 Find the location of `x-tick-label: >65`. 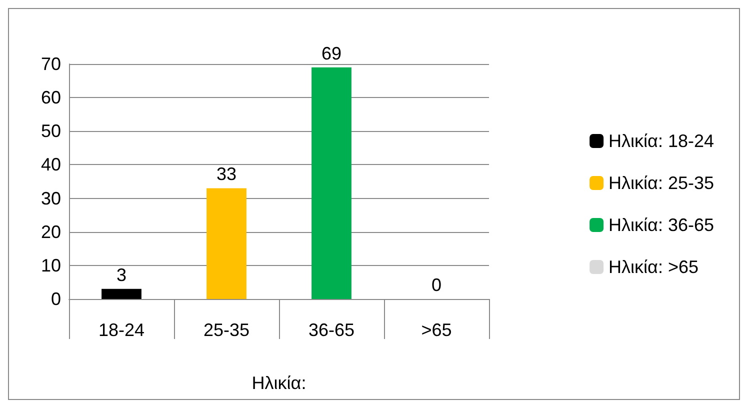

x-tick-label: >65 is located at coordinates (436, 330).